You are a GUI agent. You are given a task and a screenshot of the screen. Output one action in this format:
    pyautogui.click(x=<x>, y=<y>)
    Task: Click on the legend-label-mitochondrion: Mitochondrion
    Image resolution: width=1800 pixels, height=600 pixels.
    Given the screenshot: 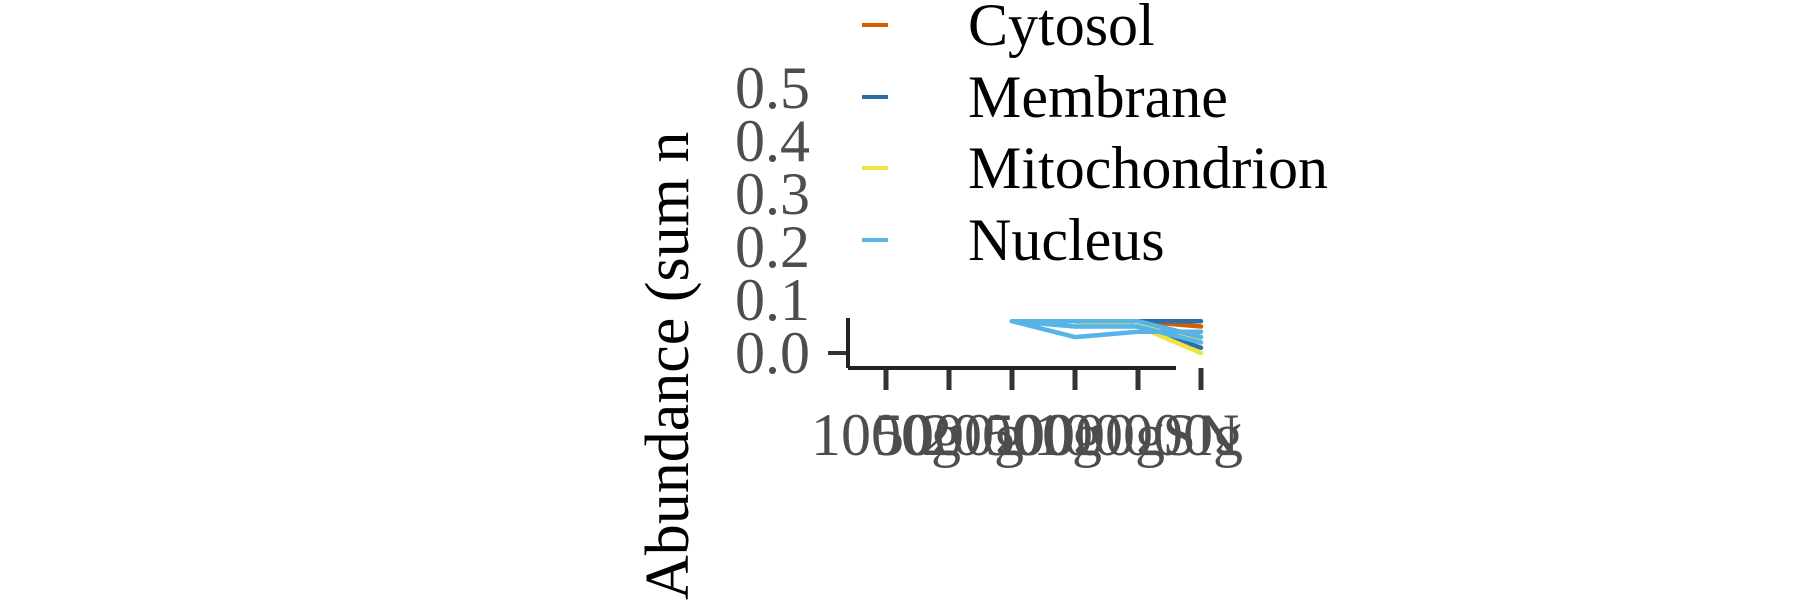 What is the action you would take?
    pyautogui.click(x=1148, y=168)
    